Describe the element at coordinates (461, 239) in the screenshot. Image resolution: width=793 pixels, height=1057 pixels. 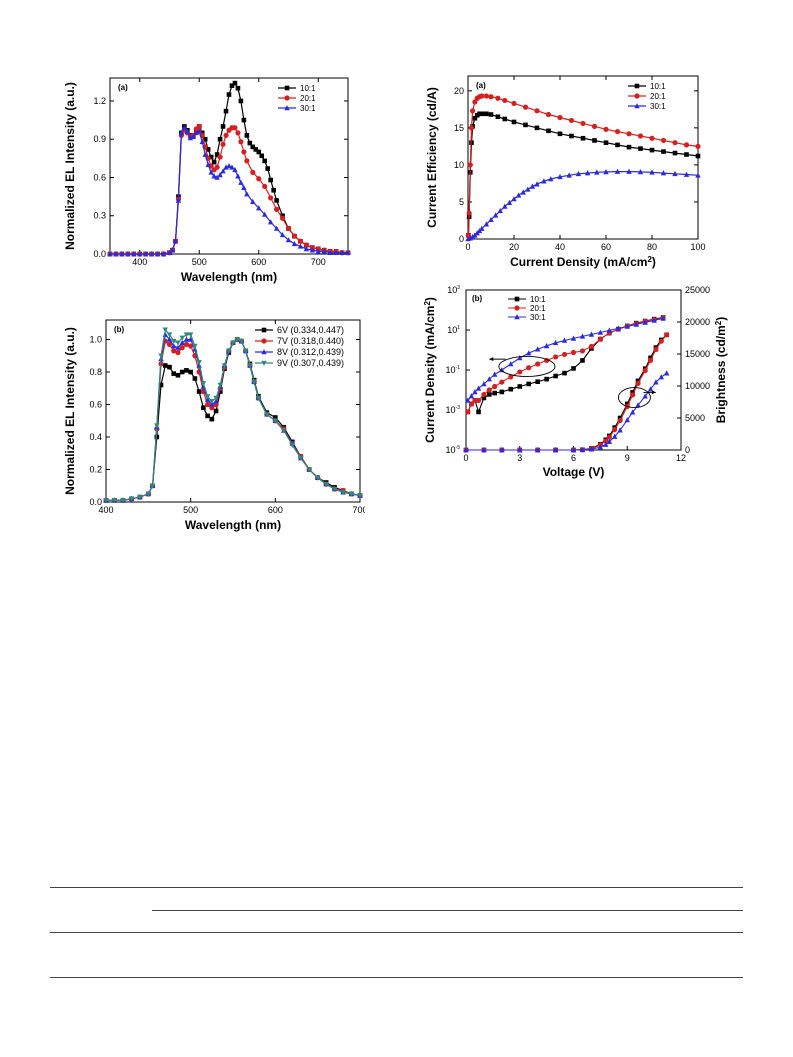
I see `y-tick-label: 0` at that location.